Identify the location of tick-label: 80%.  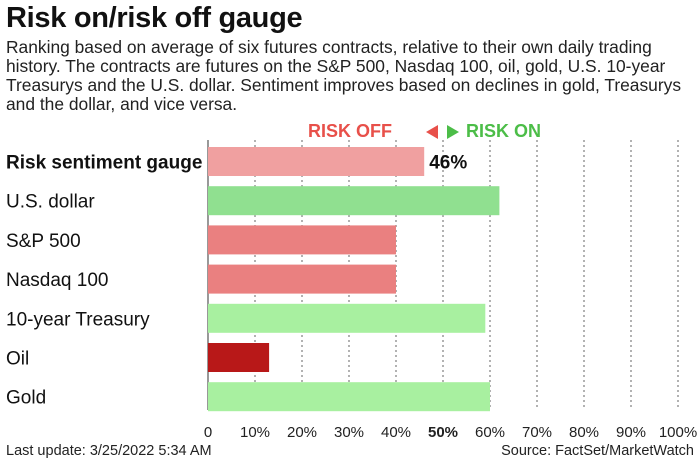
(584, 432).